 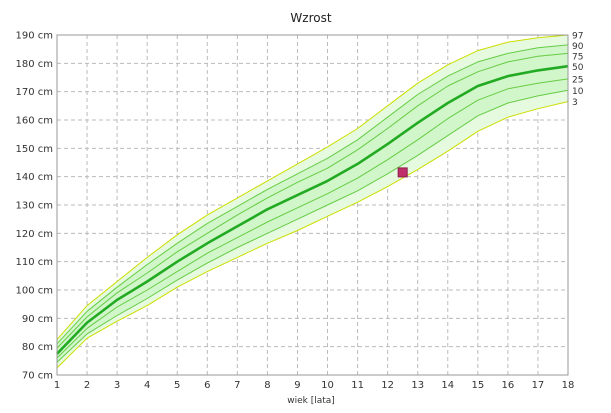 What do you see at coordinates (575, 103) in the screenshot?
I see `percentile-label-3: 3` at bounding box center [575, 103].